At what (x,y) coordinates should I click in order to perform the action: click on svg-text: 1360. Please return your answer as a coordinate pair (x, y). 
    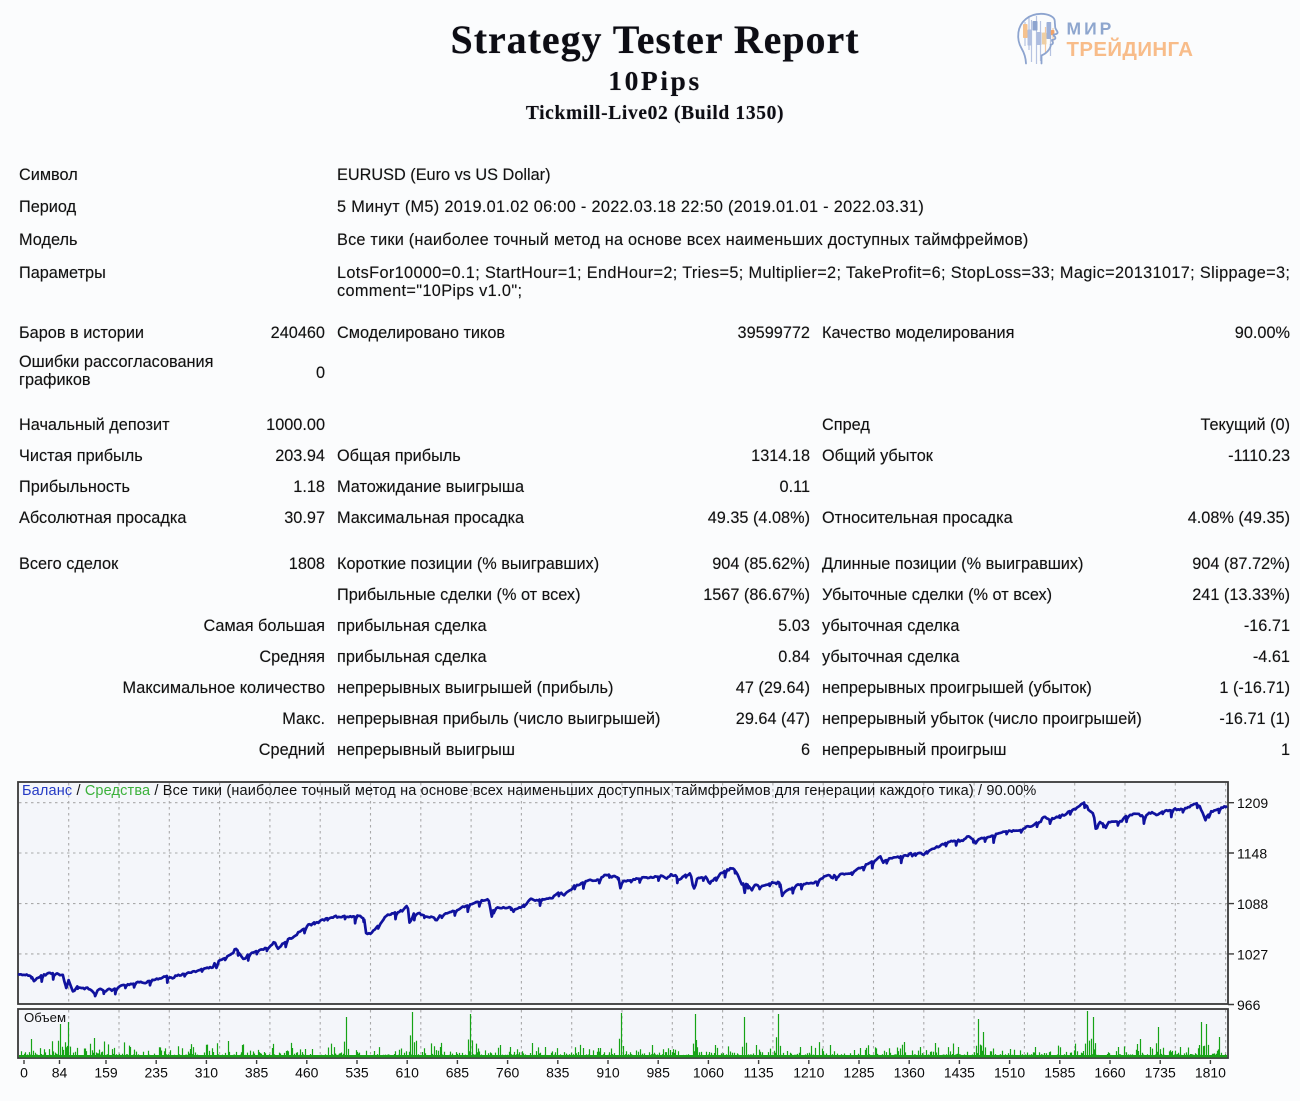
    Looking at the image, I should click on (909, 1073).